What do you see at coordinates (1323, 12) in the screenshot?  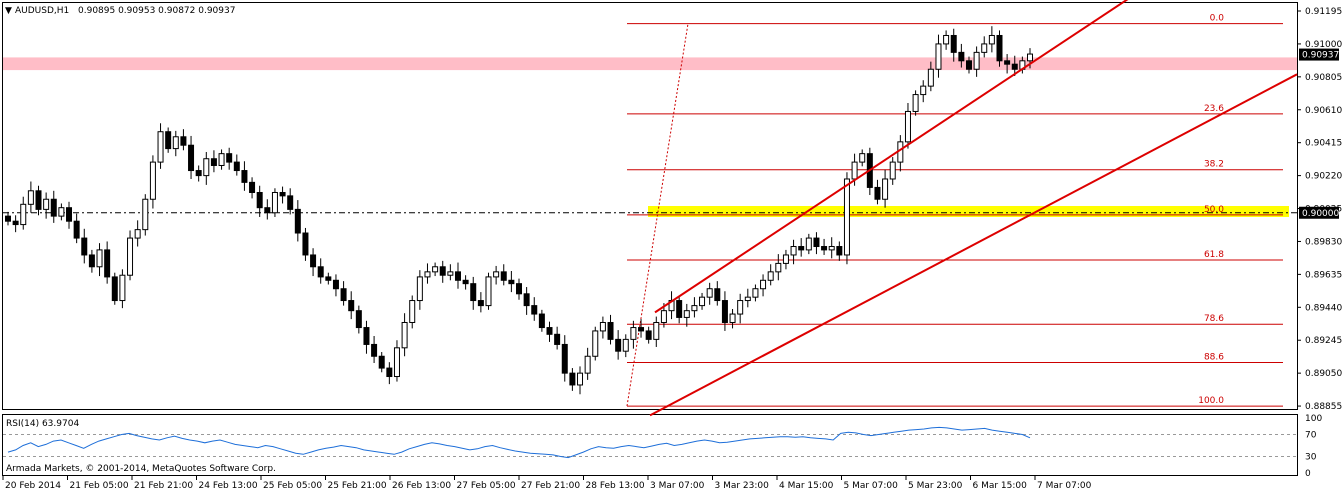 I see `price-tick-label-0: 0.91195` at bounding box center [1323, 12].